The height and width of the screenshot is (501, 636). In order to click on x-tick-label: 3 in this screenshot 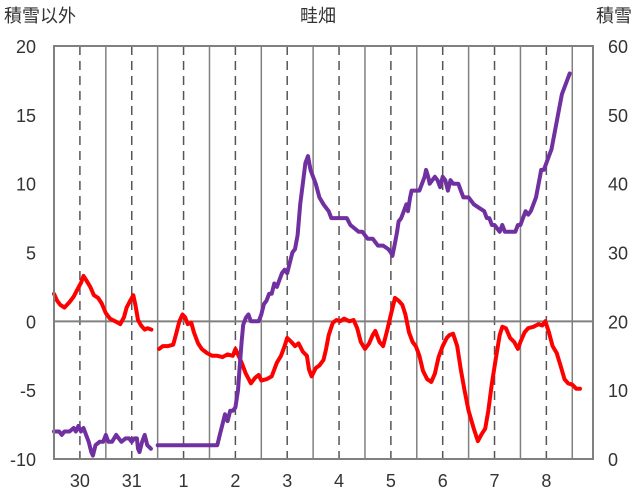, I will do `click(287, 481)`.